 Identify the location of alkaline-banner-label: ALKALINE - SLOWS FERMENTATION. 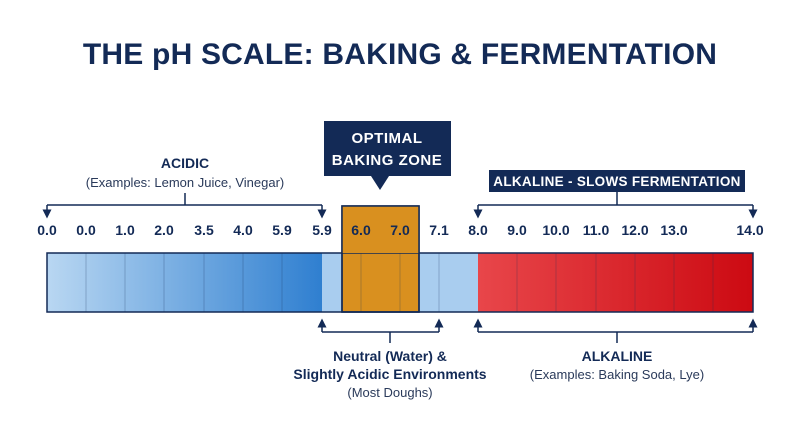
(616, 181).